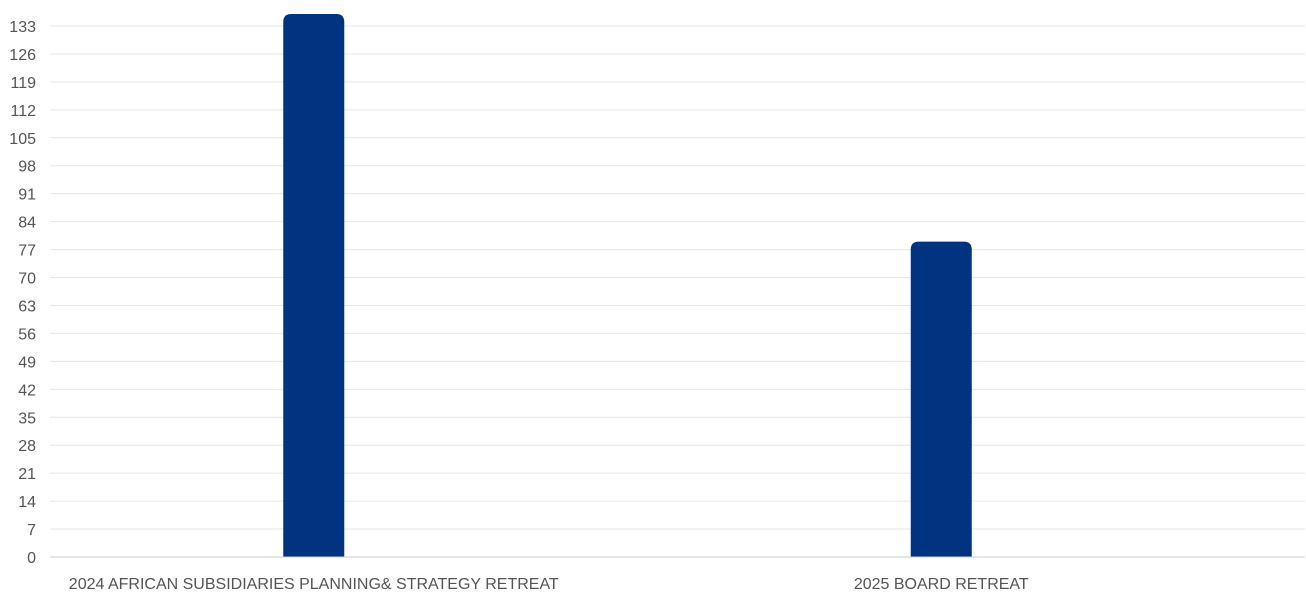 This screenshot has height=600, width=1306. Describe the element at coordinates (31, 530) in the screenshot. I see `y-tick-label: 7` at that location.